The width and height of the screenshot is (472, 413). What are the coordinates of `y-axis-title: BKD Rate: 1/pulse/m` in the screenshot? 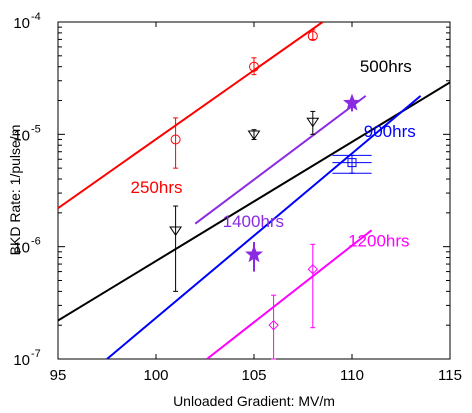 It's located at (15, 190).